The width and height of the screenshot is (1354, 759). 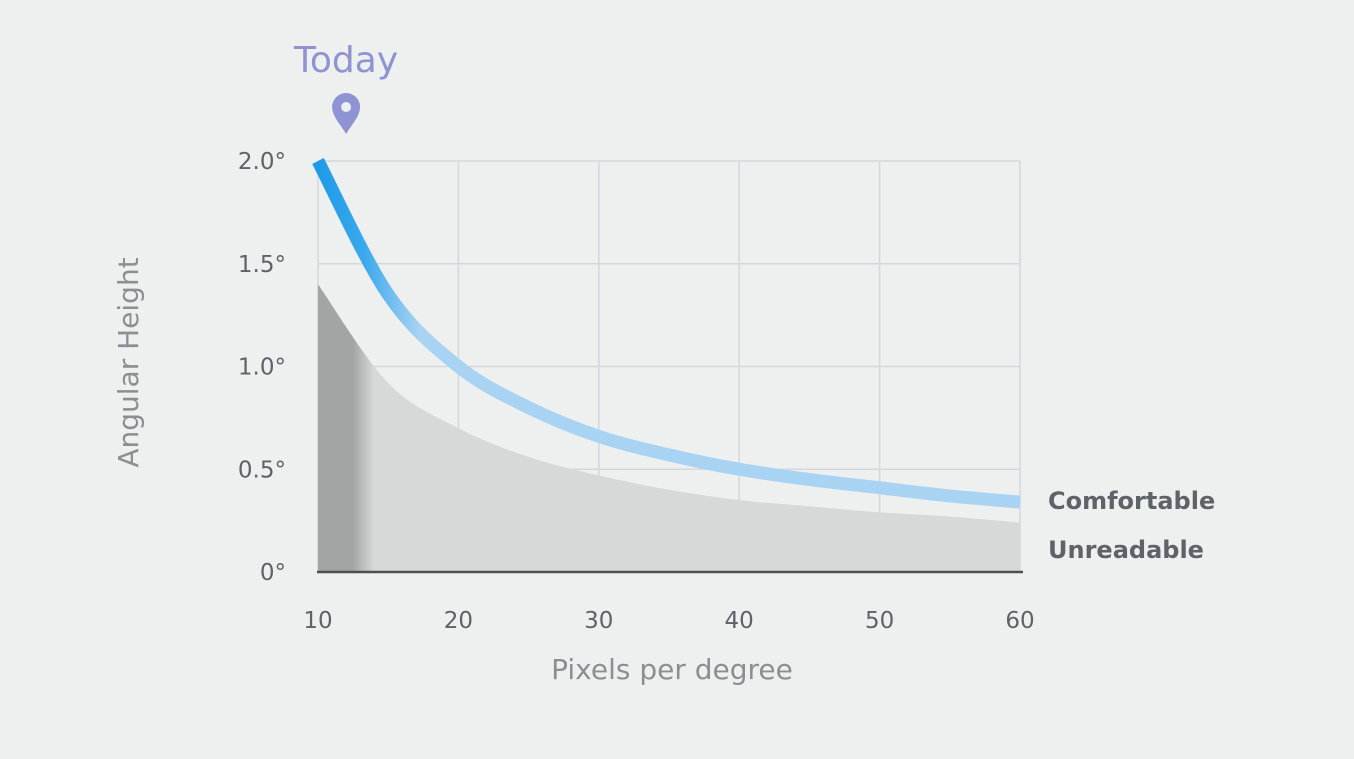 What do you see at coordinates (668, 621) in the screenshot?
I see `x-tick-labels: 10 20 30 40 50 60` at bounding box center [668, 621].